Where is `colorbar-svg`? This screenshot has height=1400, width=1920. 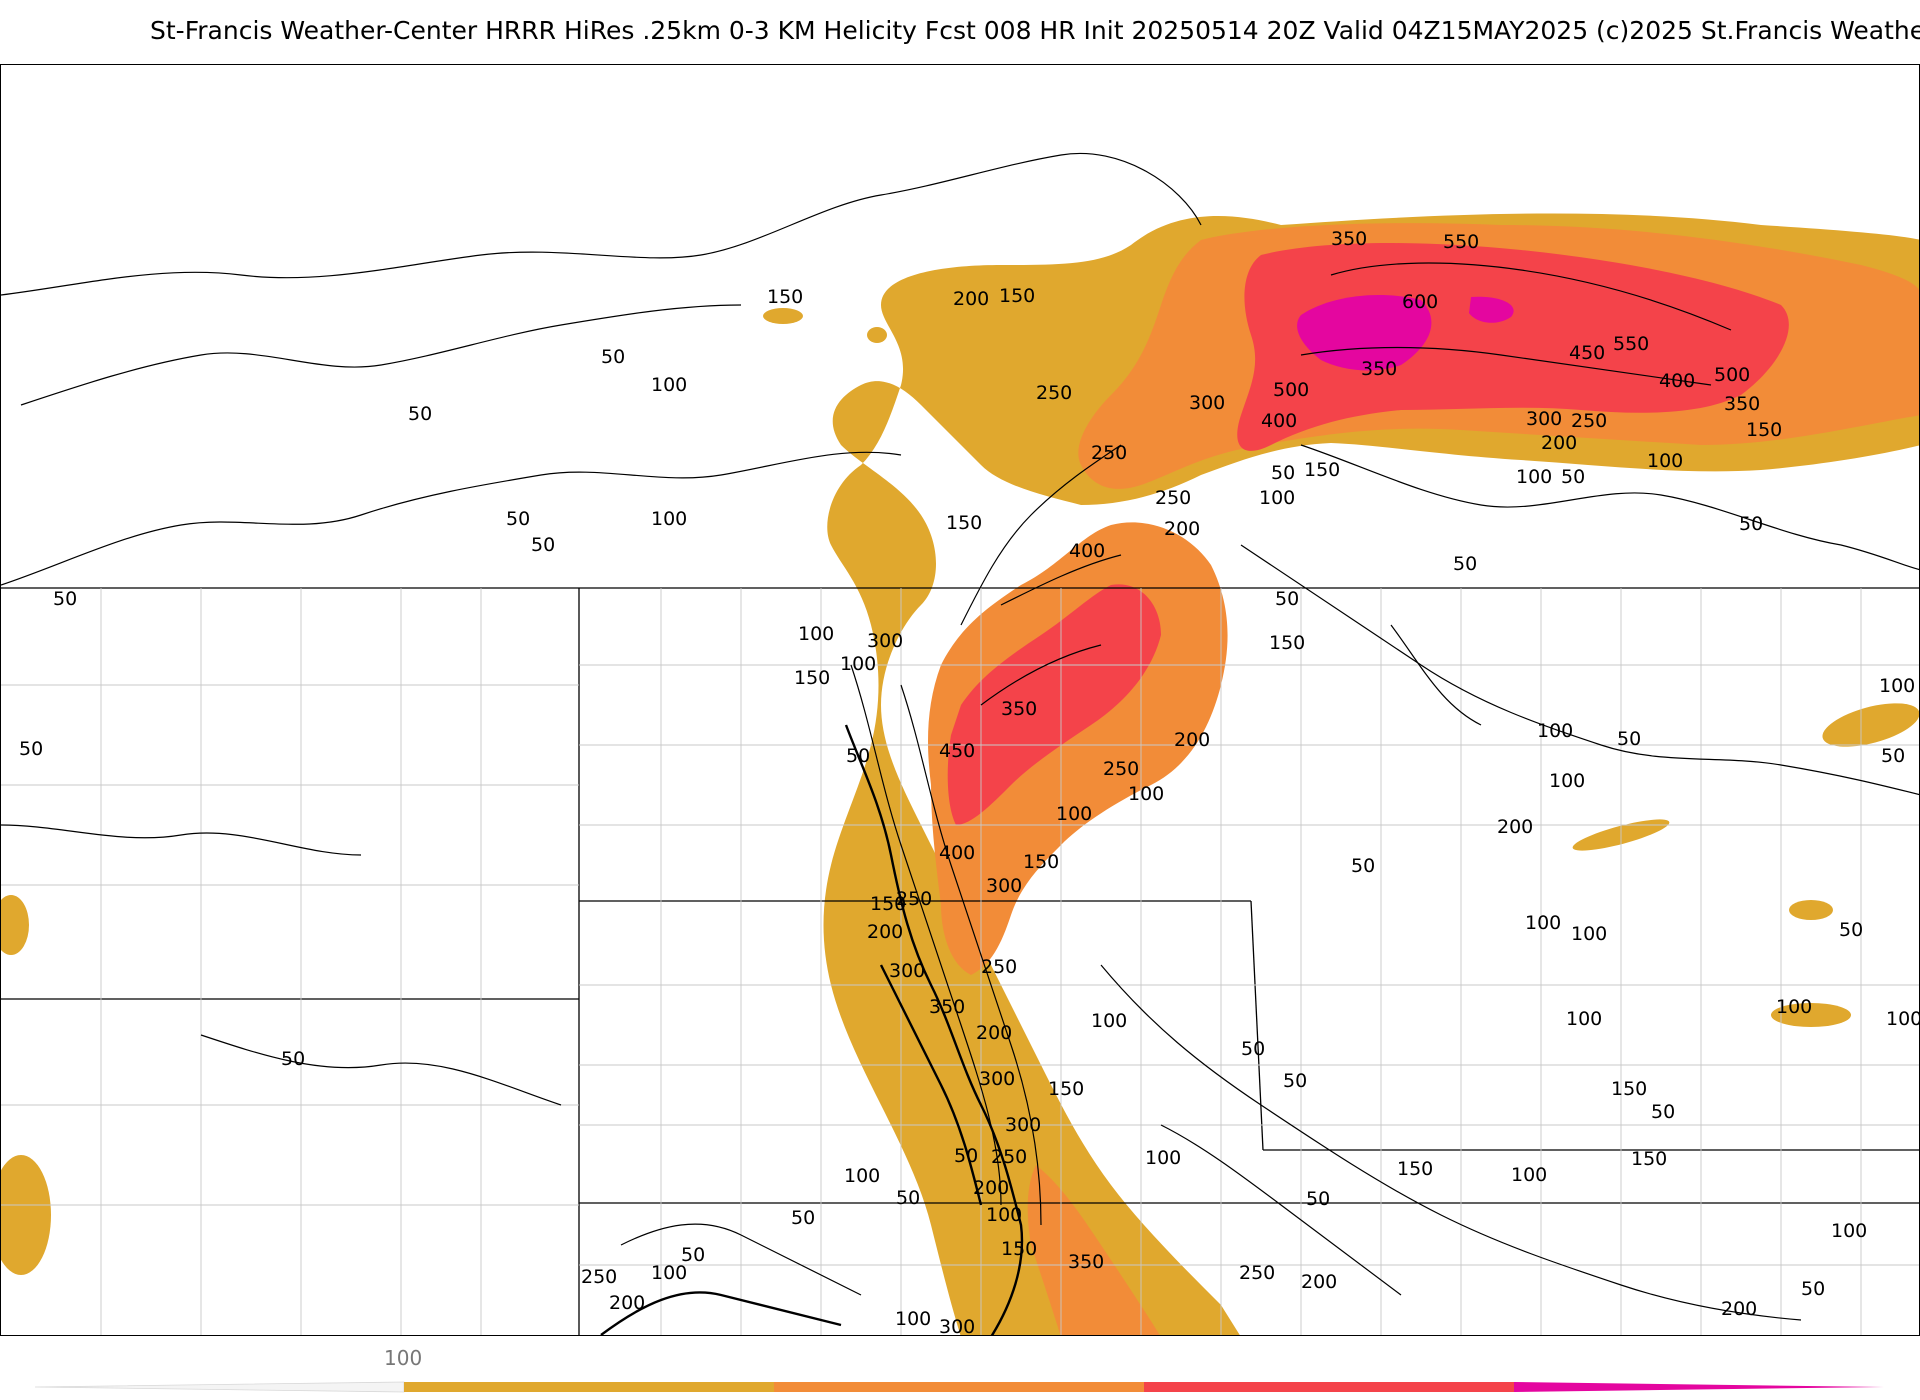
colorbar-svg is located at coordinates (959, 1387).